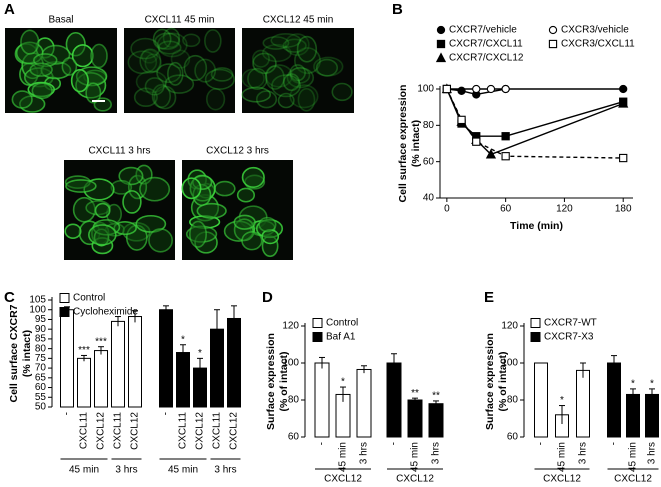 The image size is (661, 487). What do you see at coordinates (623, 209) in the screenshot?
I see `x-tick-label: 180` at bounding box center [623, 209].